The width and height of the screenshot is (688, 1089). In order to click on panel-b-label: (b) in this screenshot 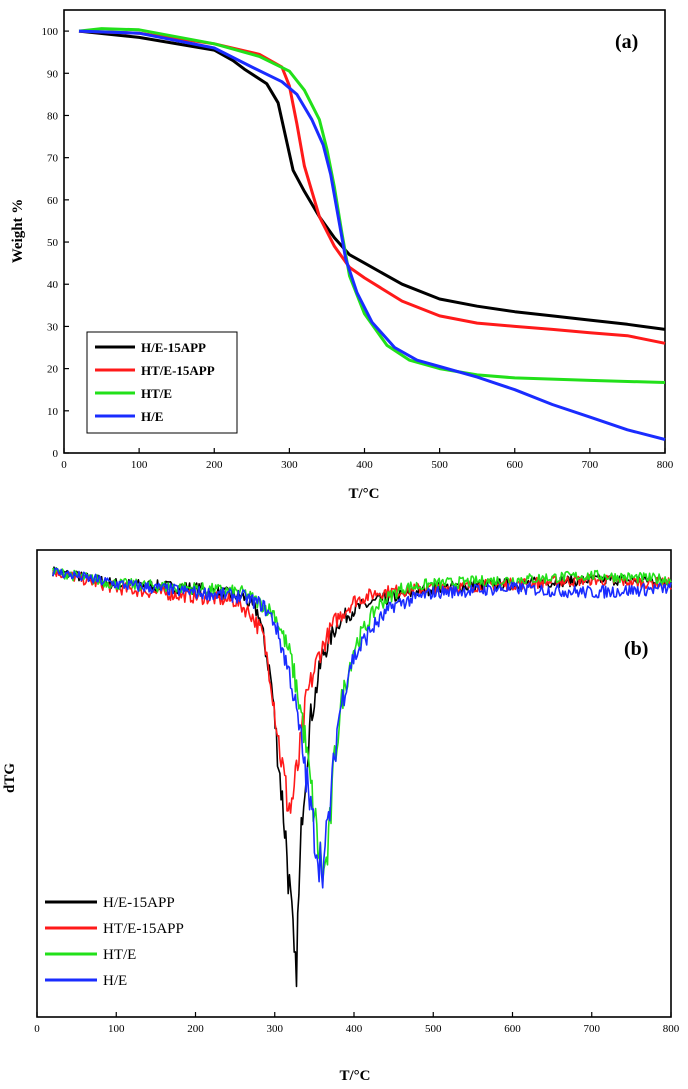, I will do `click(636, 649)`.